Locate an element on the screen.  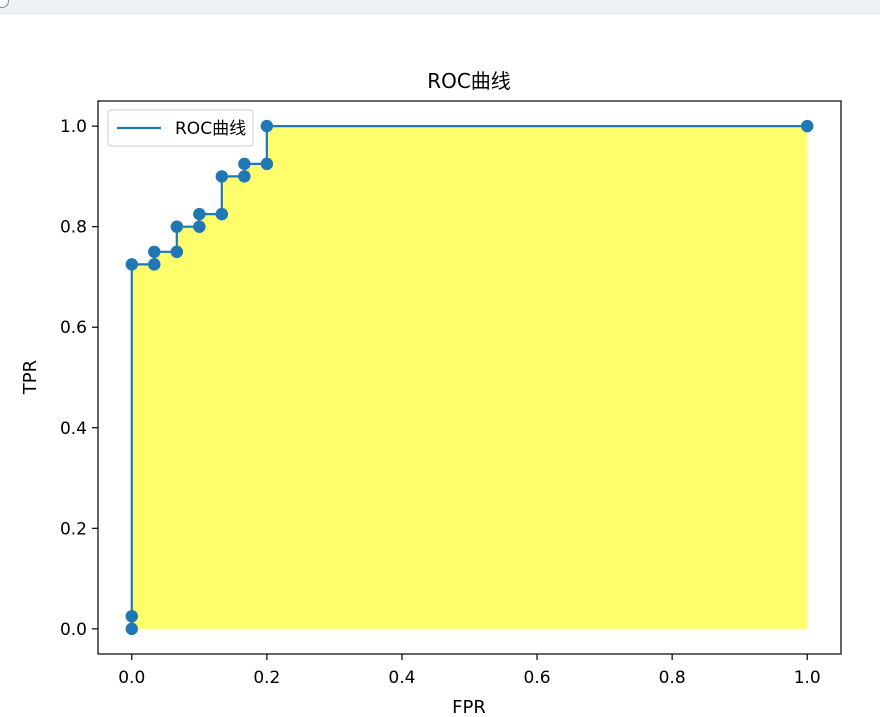
legend: ROC曲线 is located at coordinates (180, 128).